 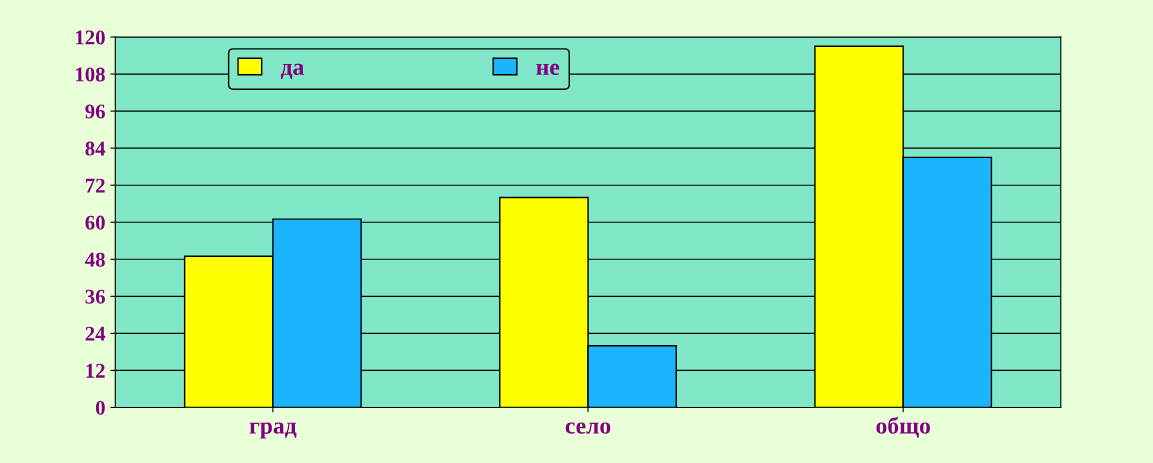 I want to click on y-tick-label: 0, so click(x=100, y=407).